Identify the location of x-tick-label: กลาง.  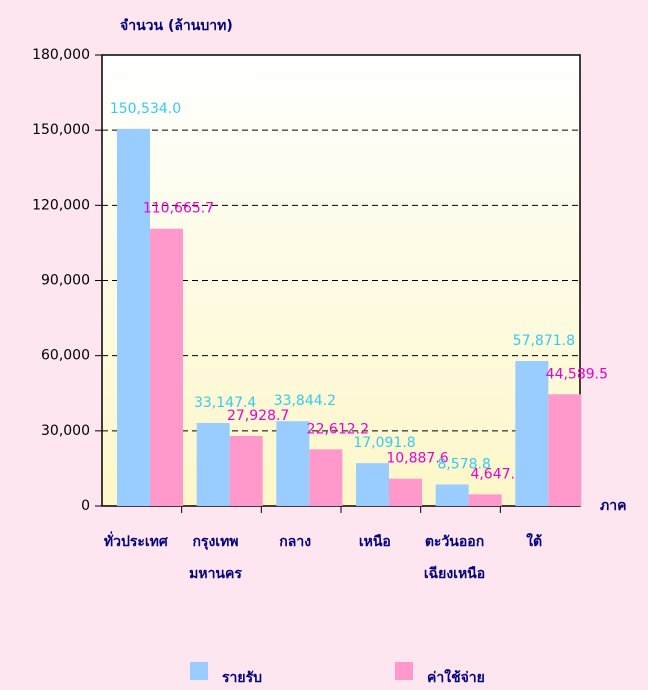
(295, 542).